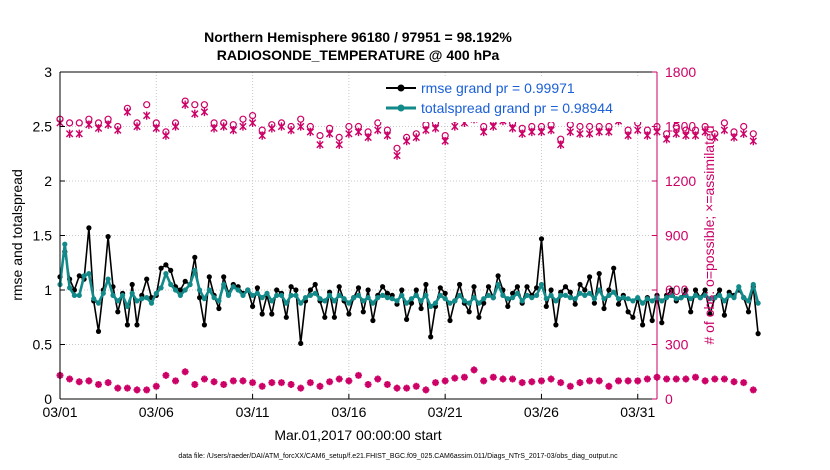  Describe the element at coordinates (48, 72) in the screenshot. I see `y-tick-label: 3` at that location.